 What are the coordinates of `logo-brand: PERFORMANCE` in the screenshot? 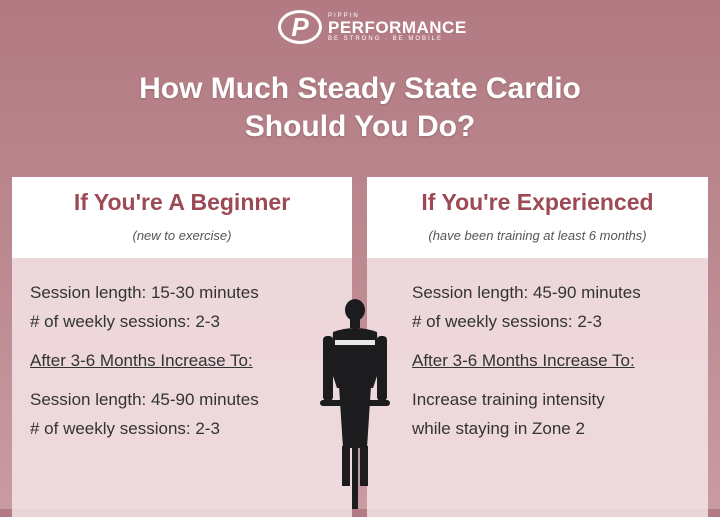 It's located at (397, 27).